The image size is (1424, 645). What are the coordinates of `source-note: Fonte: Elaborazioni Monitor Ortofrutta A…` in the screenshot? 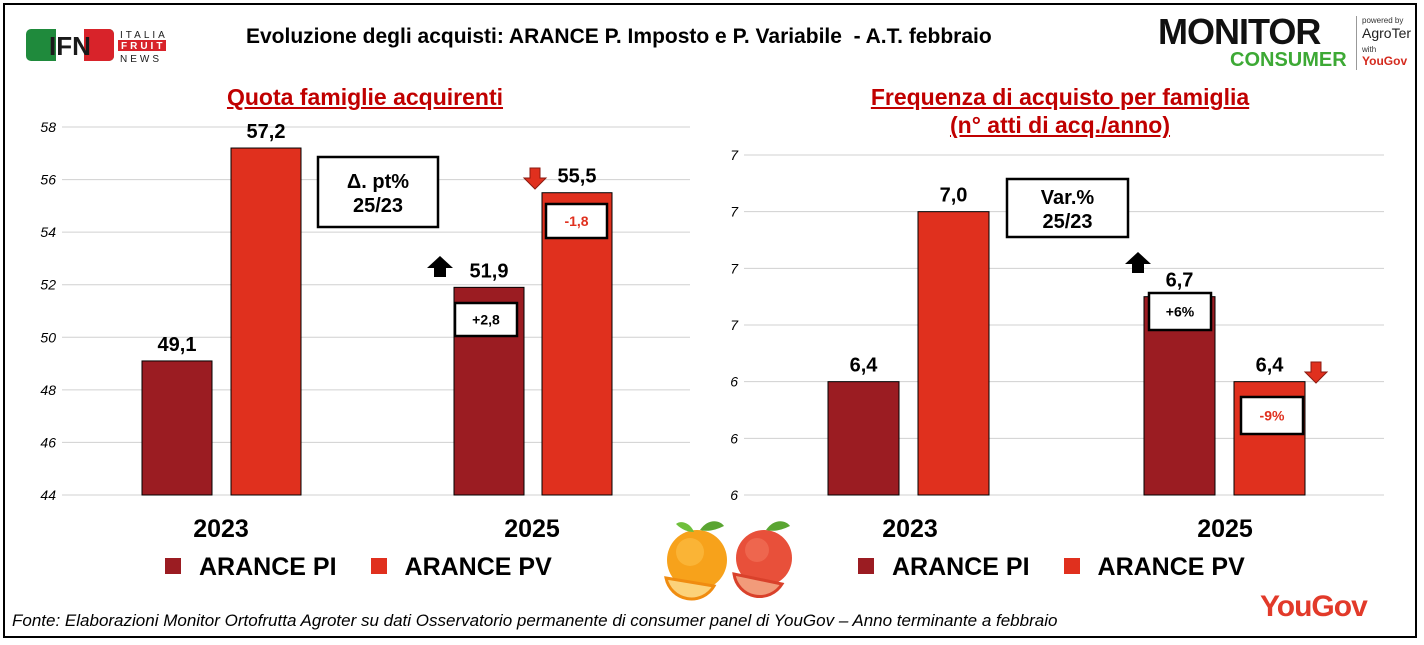 It's located at (535, 620).